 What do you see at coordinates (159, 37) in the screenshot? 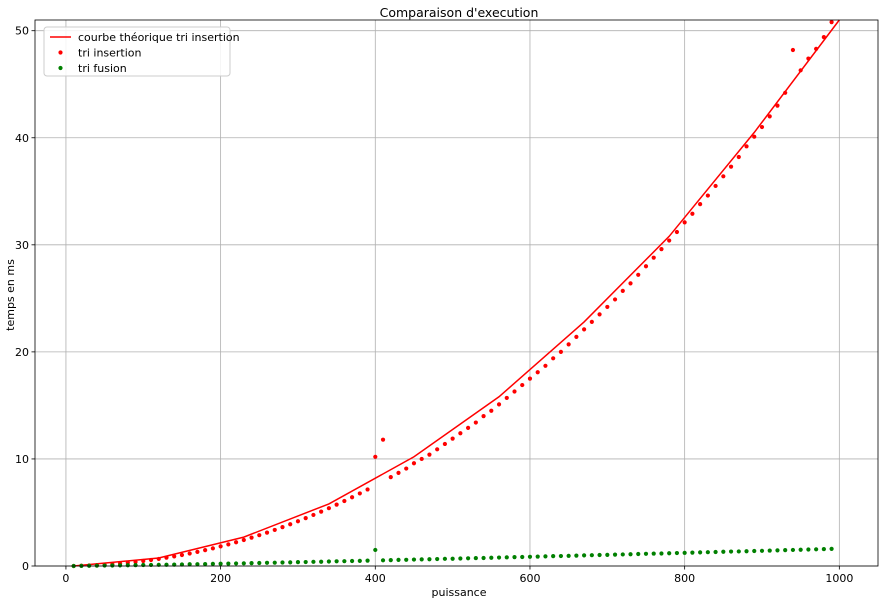
I see `legend-entry-label: courbe théorique tri insertion` at bounding box center [159, 37].